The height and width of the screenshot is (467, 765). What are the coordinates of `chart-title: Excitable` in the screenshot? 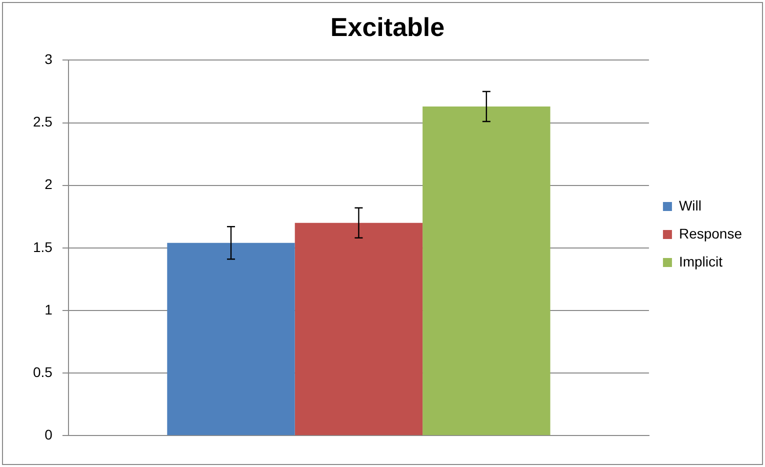 It's located at (387, 27).